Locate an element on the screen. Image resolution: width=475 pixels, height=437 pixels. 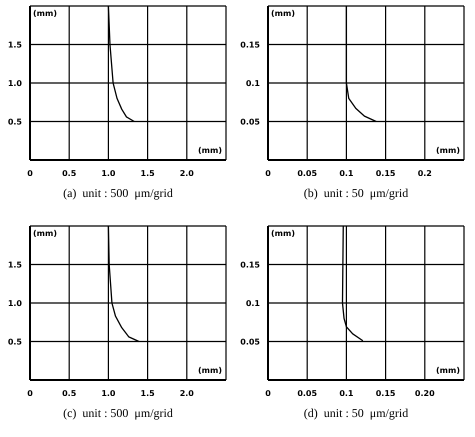
text: (c) unit : 500 μm/grid is located at coordinates (118, 413).